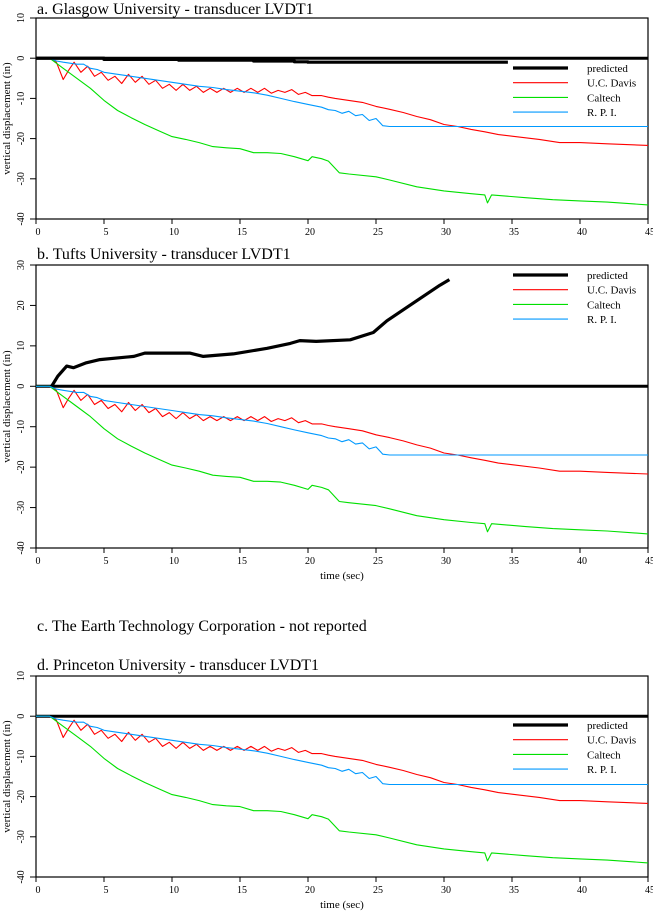  I want to click on y-tick-label: 30, so click(21, 265).